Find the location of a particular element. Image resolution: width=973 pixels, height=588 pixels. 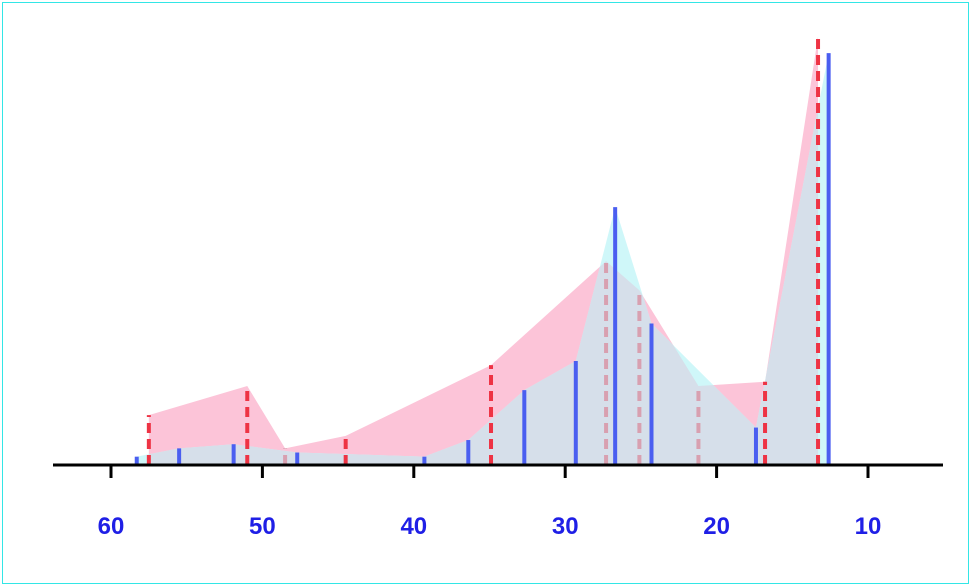

x-tick-label: 10 is located at coordinates (868, 526).